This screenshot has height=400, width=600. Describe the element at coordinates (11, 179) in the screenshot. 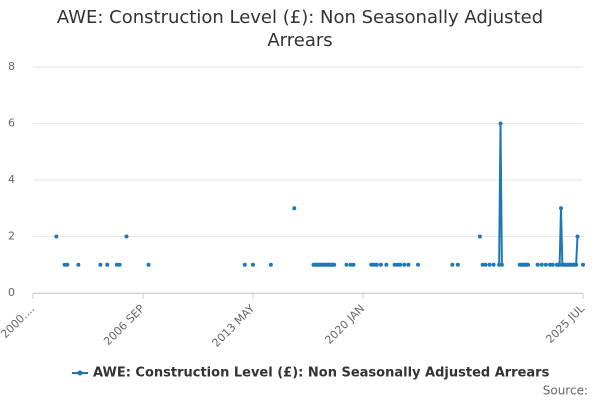

I see `y-tick-label: 4` at that location.